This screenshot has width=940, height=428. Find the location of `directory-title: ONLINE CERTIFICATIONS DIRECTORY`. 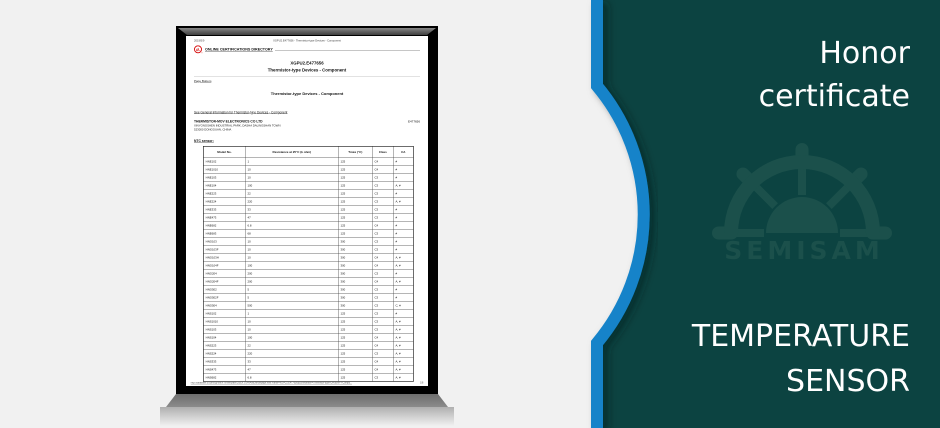

directory-title: ONLINE CERTIFICATIONS DIRECTORY is located at coordinates (238, 49).